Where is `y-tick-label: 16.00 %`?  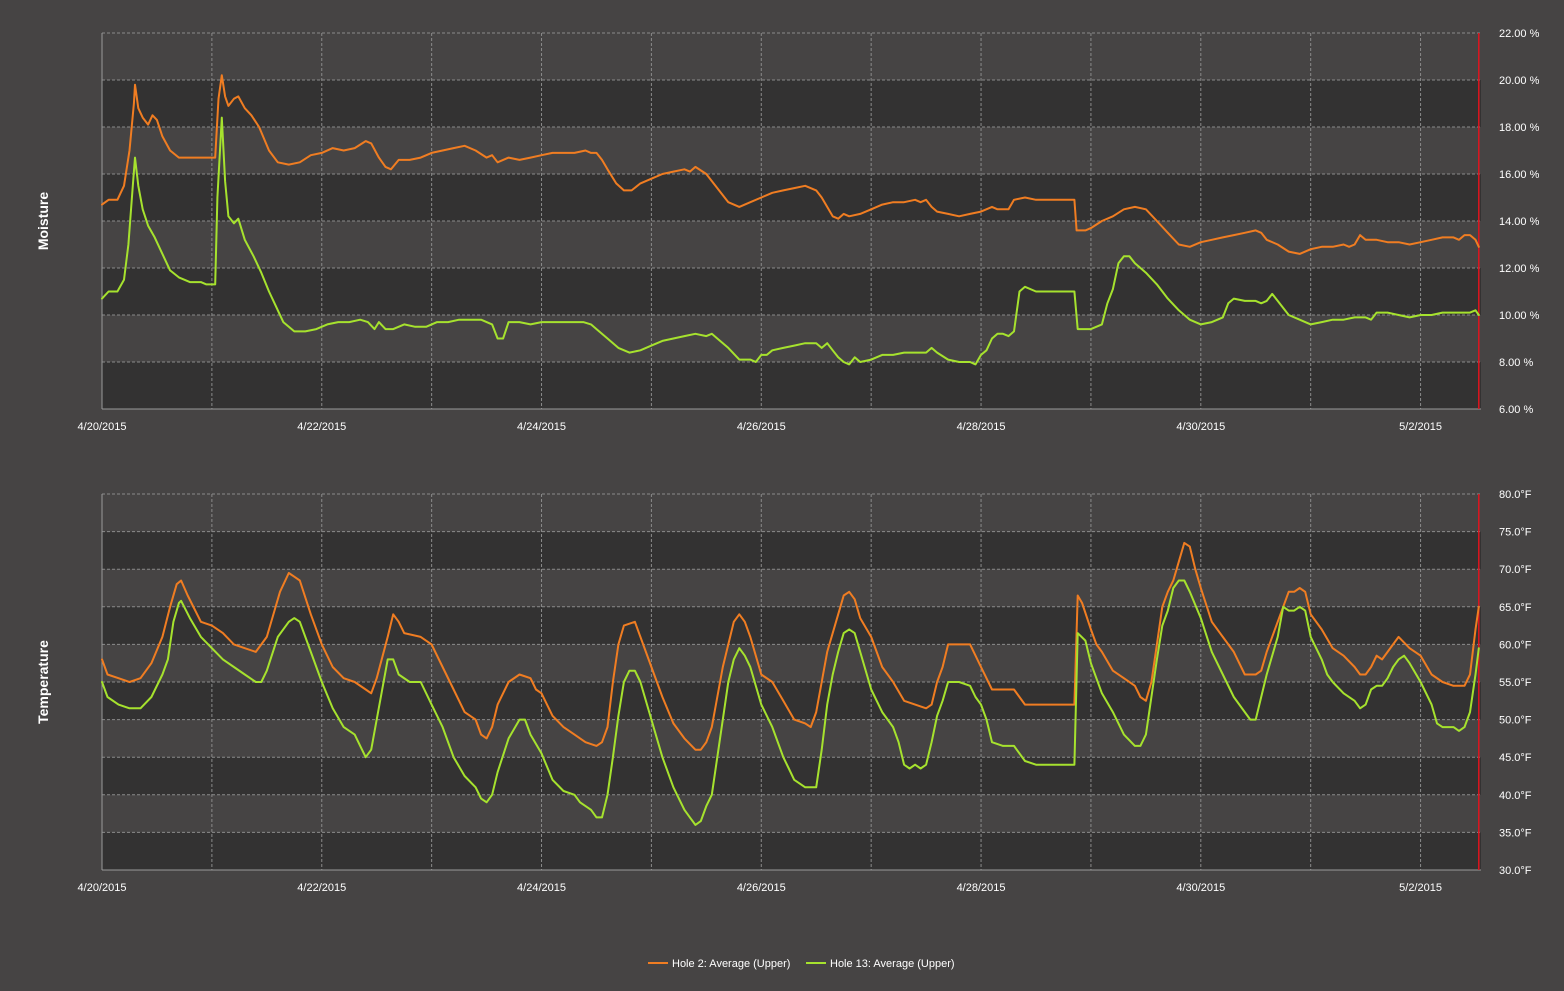
y-tick-label: 16.00 % is located at coordinates (1519, 175).